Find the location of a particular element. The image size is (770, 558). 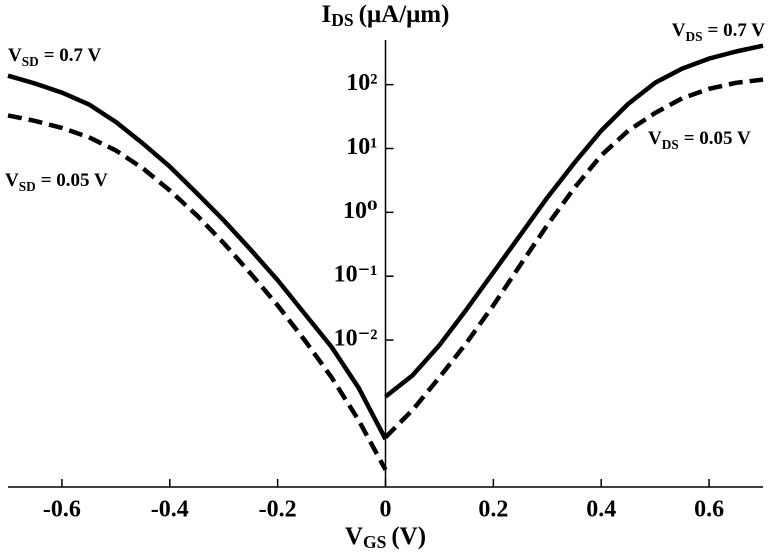

series-annotation: VDS = 0.05 V is located at coordinates (699, 140).